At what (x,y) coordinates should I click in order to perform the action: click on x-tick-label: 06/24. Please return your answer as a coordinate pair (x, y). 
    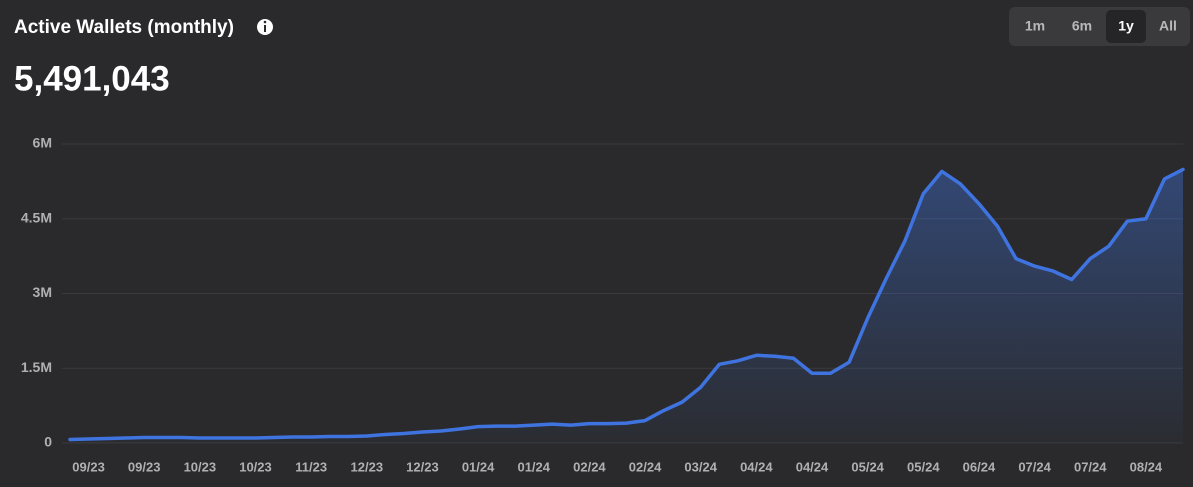
    Looking at the image, I should click on (979, 466).